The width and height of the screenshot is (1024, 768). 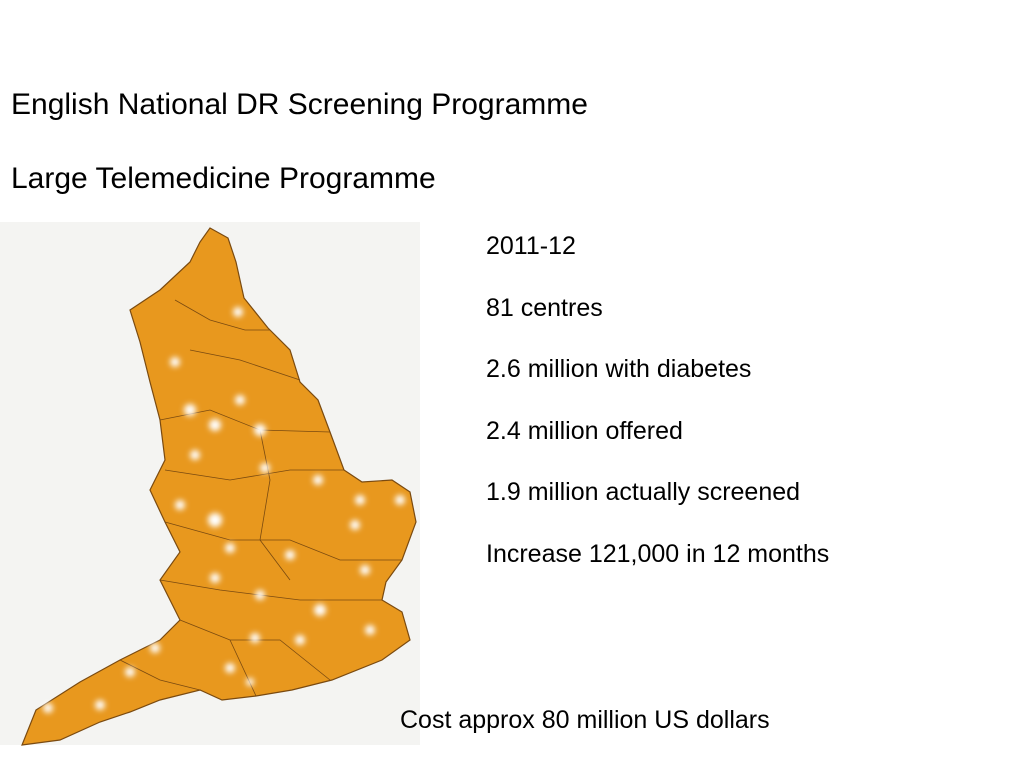 I want to click on stat-line: 81 centres, so click(x=544, y=307).